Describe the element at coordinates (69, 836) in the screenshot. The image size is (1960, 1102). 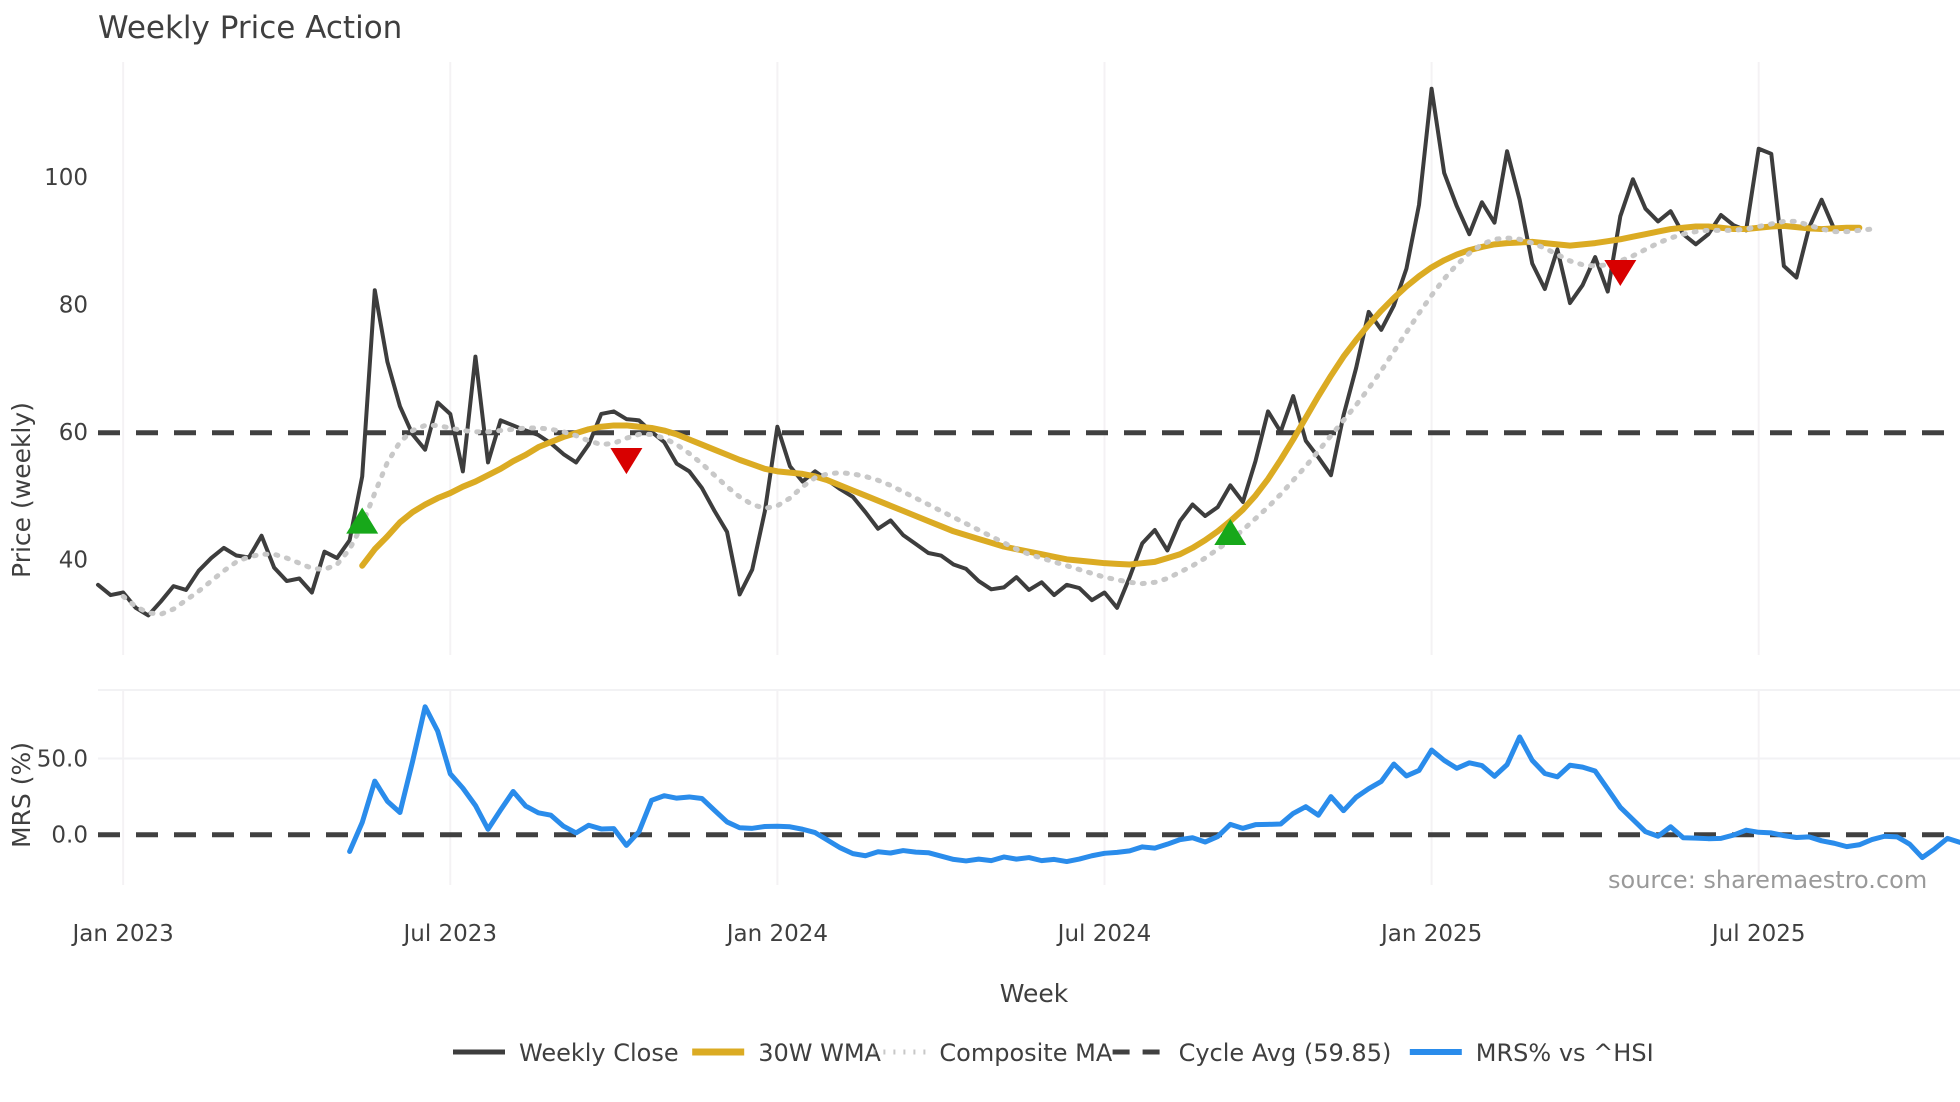
I see `y-tick-label: 0.0` at that location.